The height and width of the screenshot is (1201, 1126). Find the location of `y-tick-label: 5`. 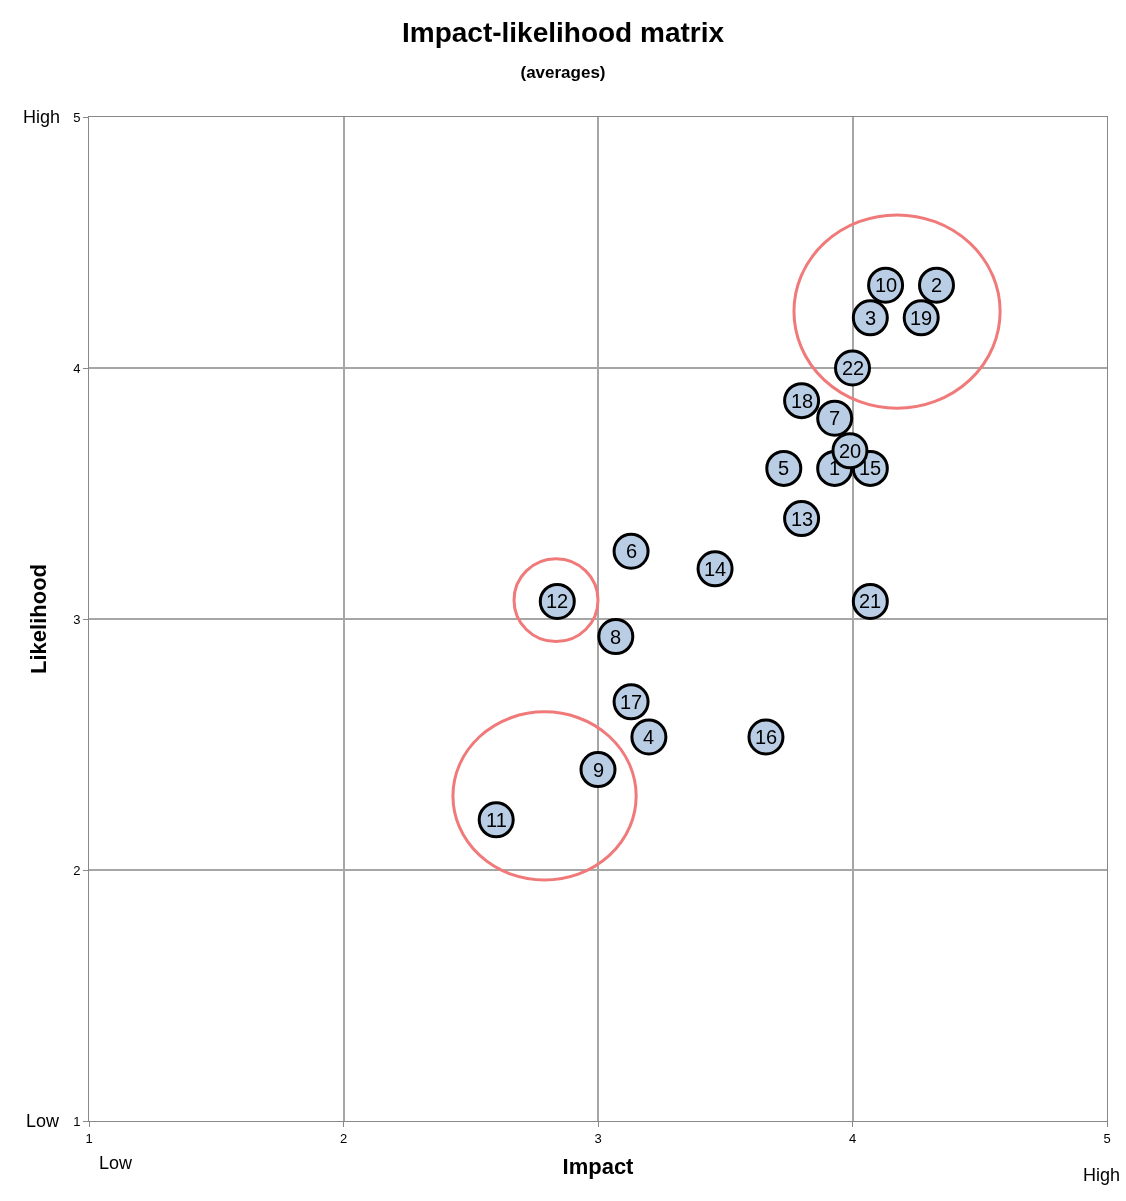

y-tick-label: 5 is located at coordinates (77, 117).